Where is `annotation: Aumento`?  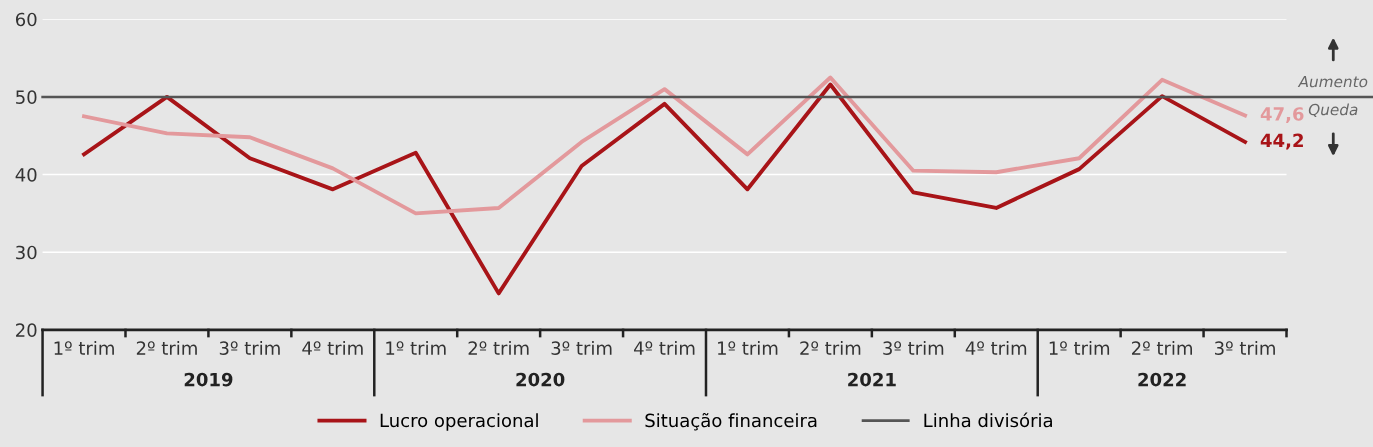 annotation: Aumento is located at coordinates (1332, 81).